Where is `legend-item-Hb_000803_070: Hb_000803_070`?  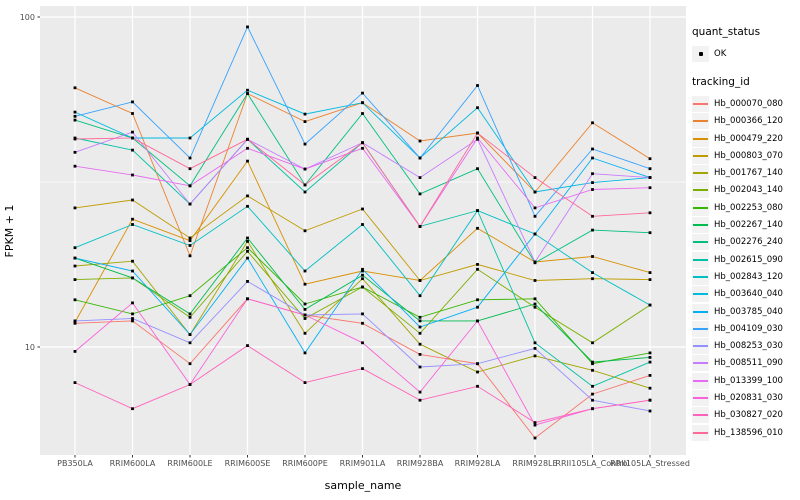
legend-item-Hb_000803_070: Hb_000803_070 is located at coordinates (745, 155).